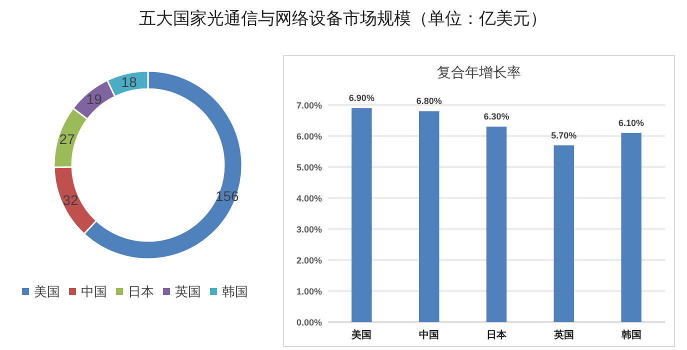  What do you see at coordinates (67, 138) in the screenshot?
I see `data-label: 27` at bounding box center [67, 138].